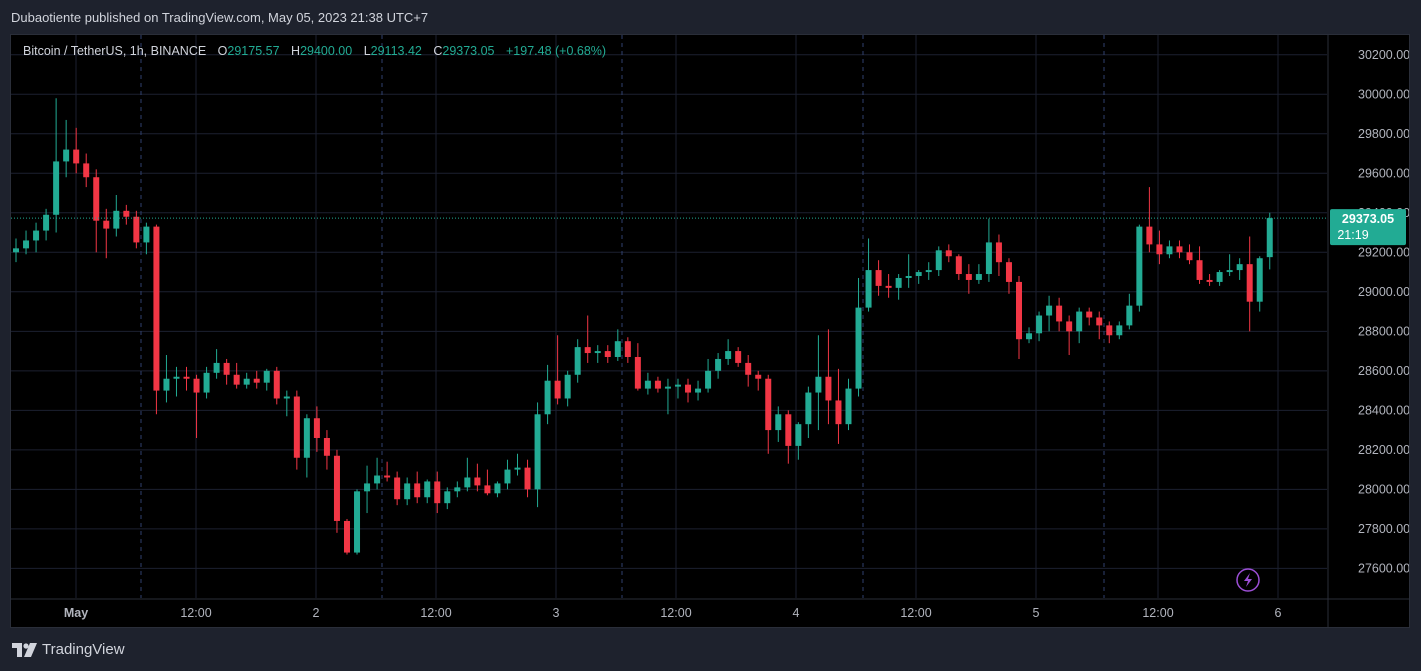 This screenshot has height=671, width=1421. Describe the element at coordinates (1383, 450) in the screenshot. I see `y-tick-label: 28200.00` at that location.